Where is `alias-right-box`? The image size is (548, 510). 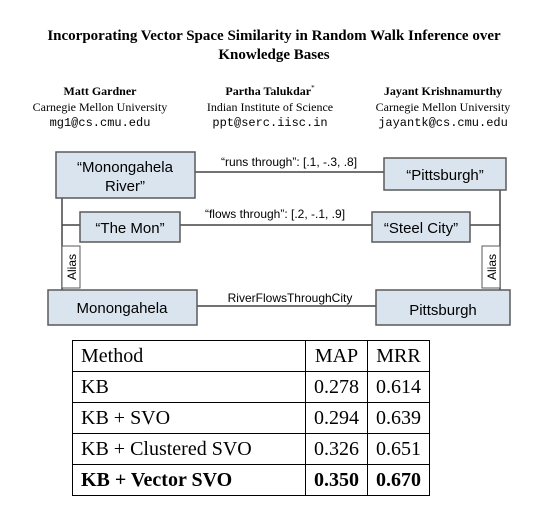
alias-right-box is located at coordinates (491, 267).